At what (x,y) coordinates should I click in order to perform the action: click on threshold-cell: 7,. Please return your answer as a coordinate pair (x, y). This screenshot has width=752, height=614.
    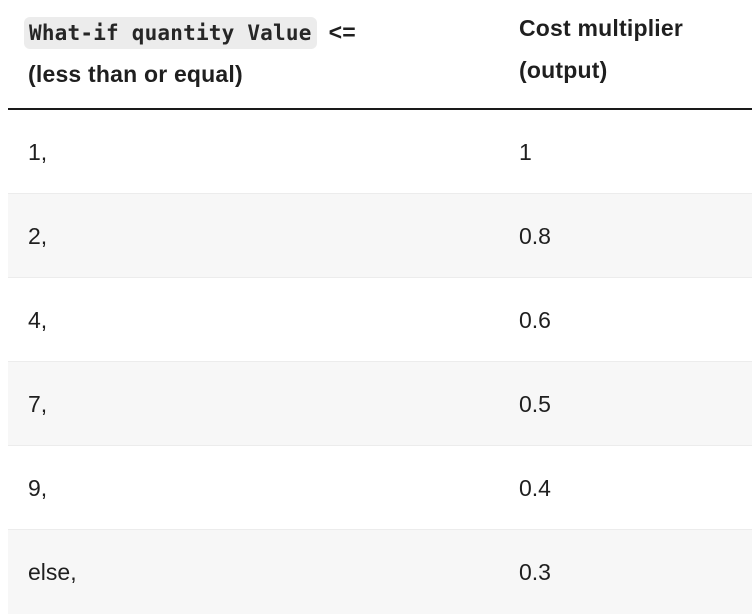
    Looking at the image, I should click on (38, 404).